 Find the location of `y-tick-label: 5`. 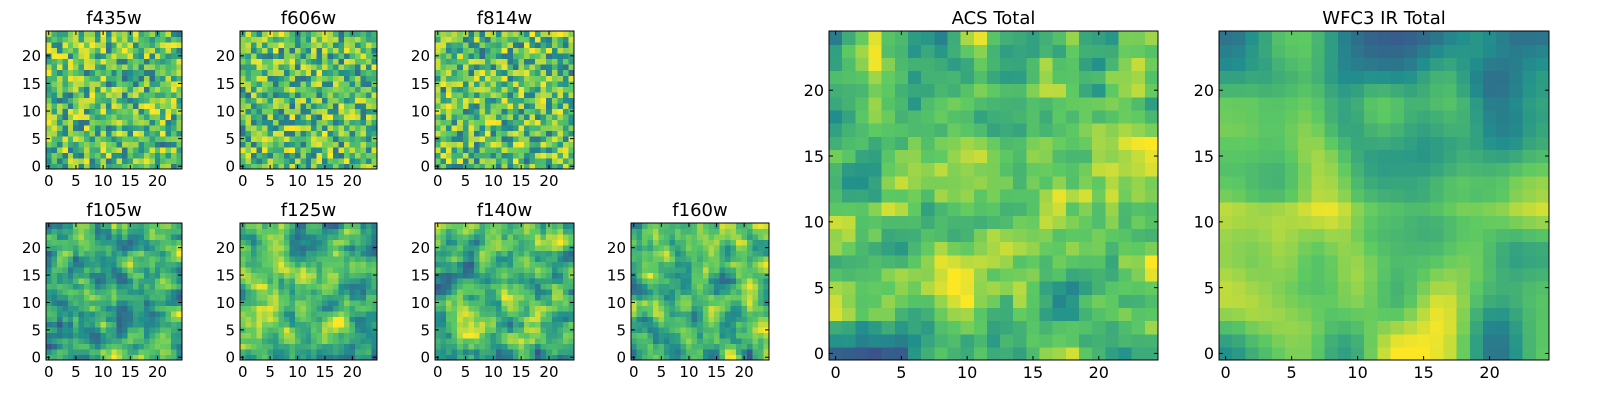

y-tick-label: 5 is located at coordinates (425, 139).